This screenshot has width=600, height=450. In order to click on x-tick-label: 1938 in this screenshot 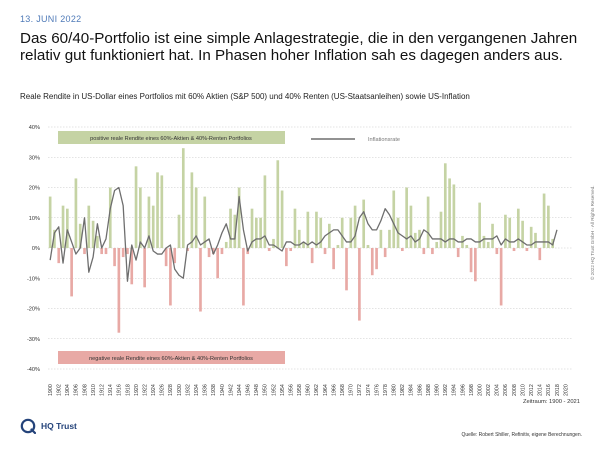, I will do `click(214, 390)`.